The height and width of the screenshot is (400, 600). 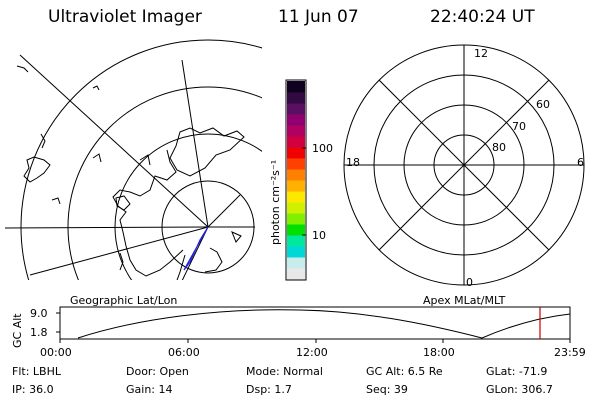 I want to click on color-bar-stripes, so click(x=296, y=180).